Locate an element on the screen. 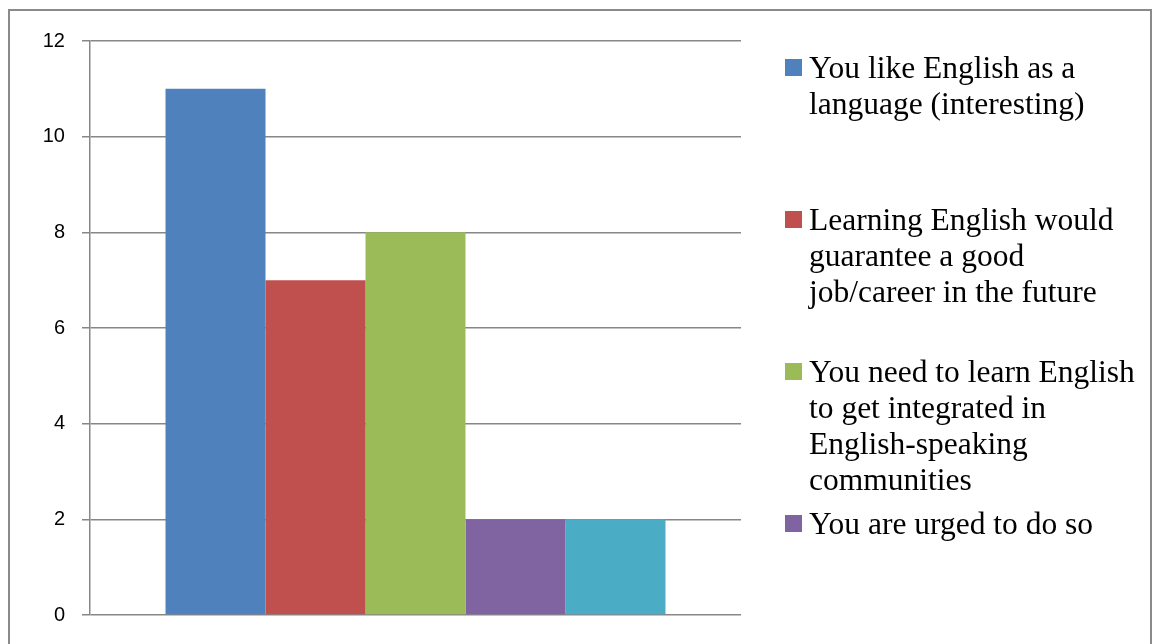 The width and height of the screenshot is (1153, 644). legend-label: You are urged to do so is located at coordinates (952, 524).